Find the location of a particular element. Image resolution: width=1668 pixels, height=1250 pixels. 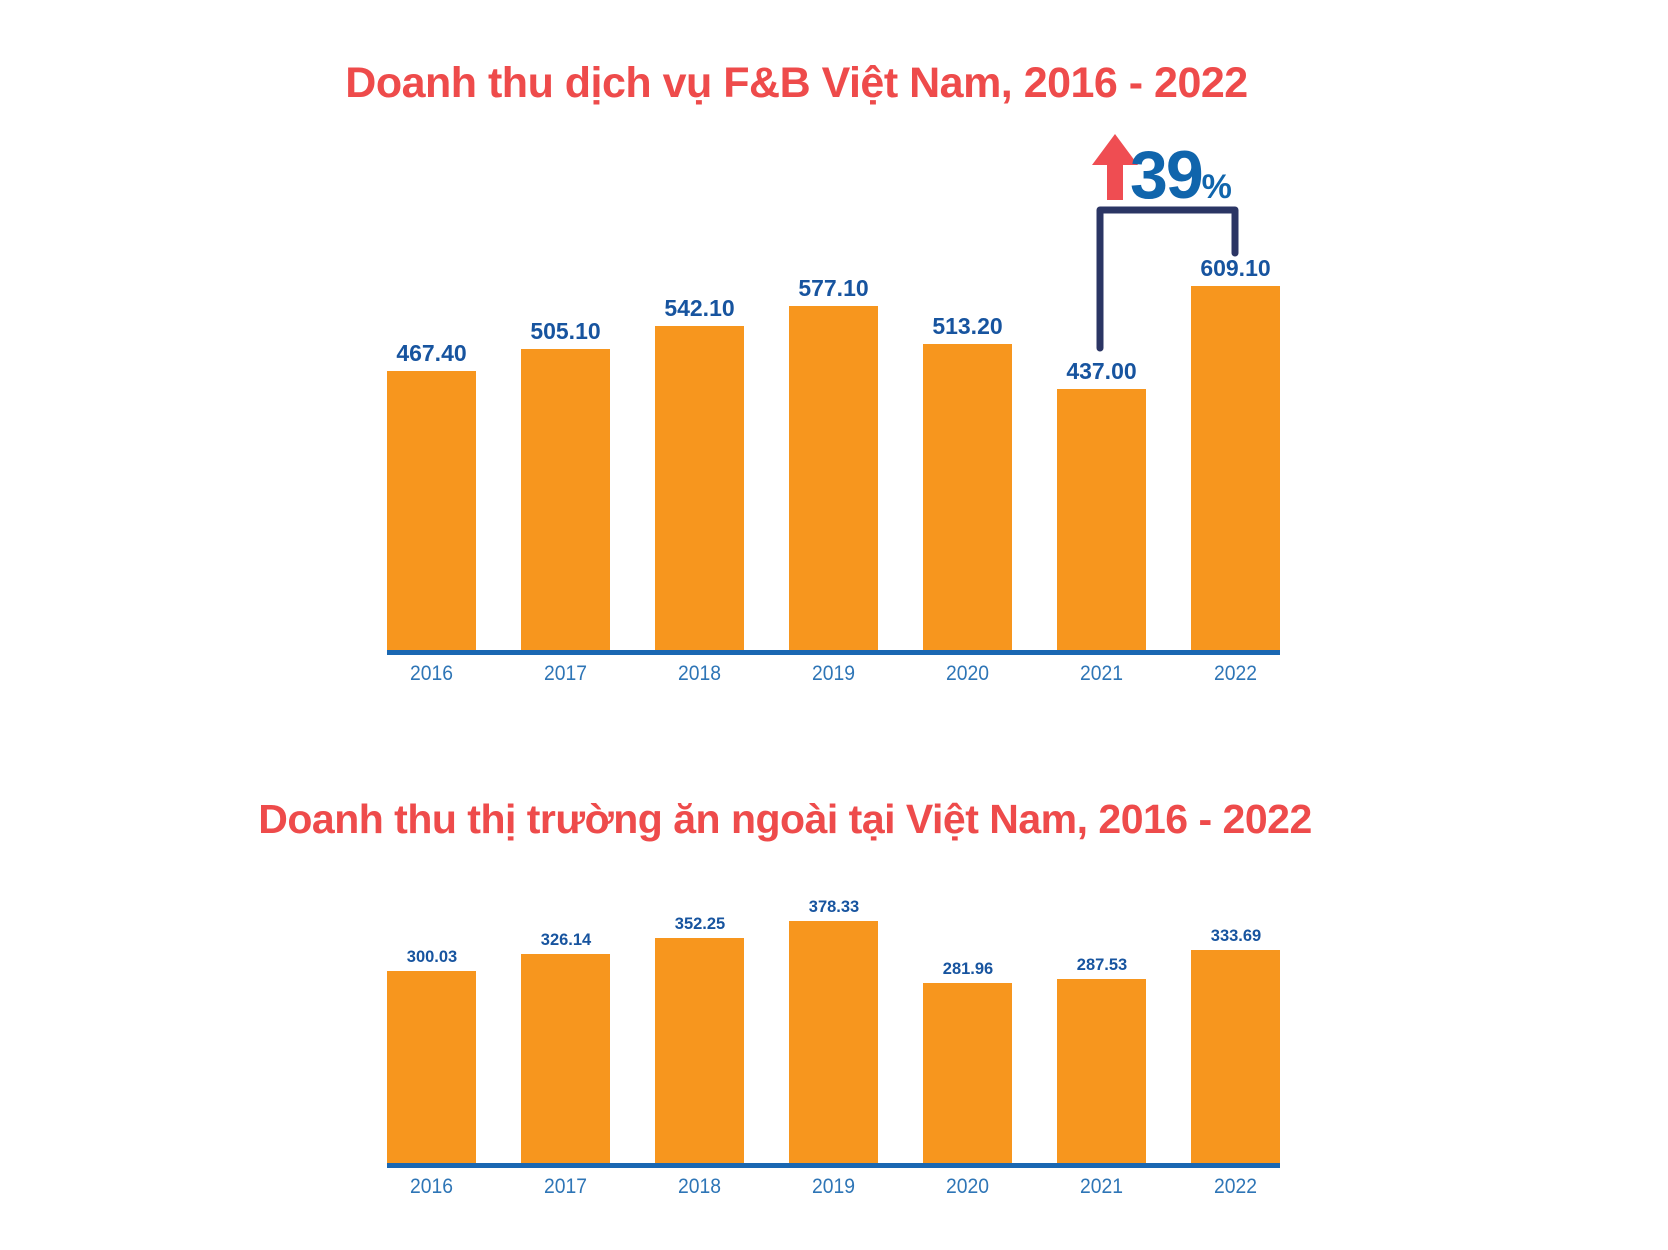

growth-annotation is located at coordinates (1165, 243).